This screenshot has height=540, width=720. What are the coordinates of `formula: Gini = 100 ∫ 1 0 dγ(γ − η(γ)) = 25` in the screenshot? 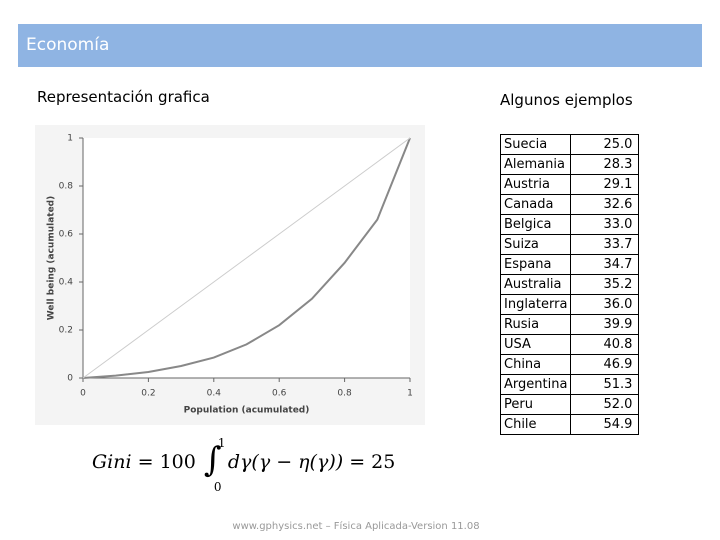 It's located at (244, 465).